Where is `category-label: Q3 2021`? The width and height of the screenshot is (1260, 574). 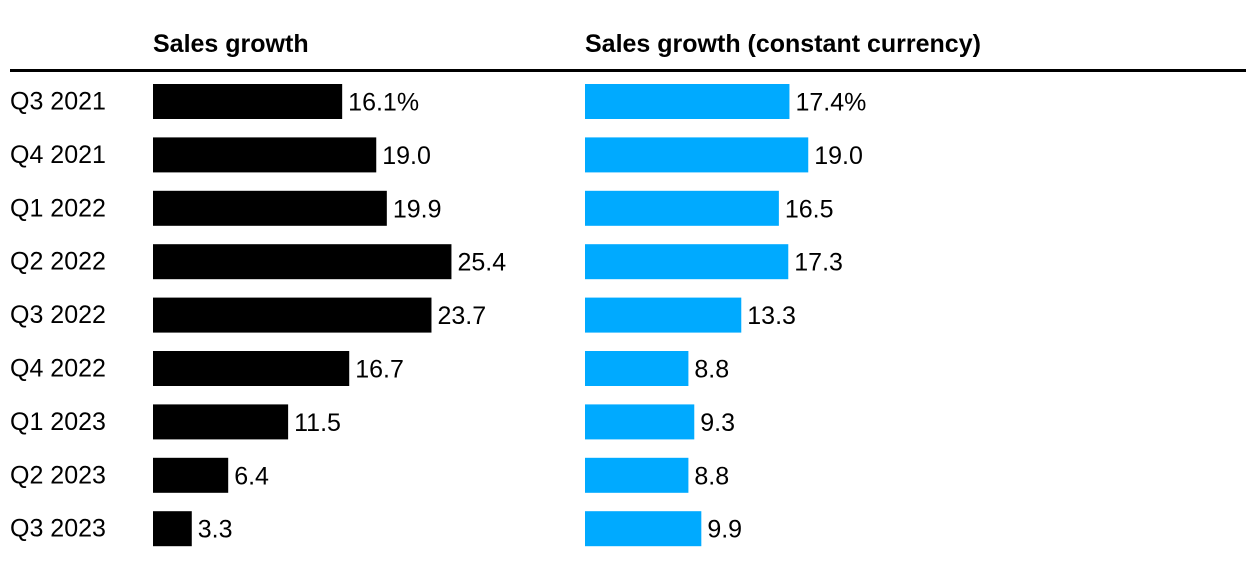 category-label: Q3 2021 is located at coordinates (58, 102).